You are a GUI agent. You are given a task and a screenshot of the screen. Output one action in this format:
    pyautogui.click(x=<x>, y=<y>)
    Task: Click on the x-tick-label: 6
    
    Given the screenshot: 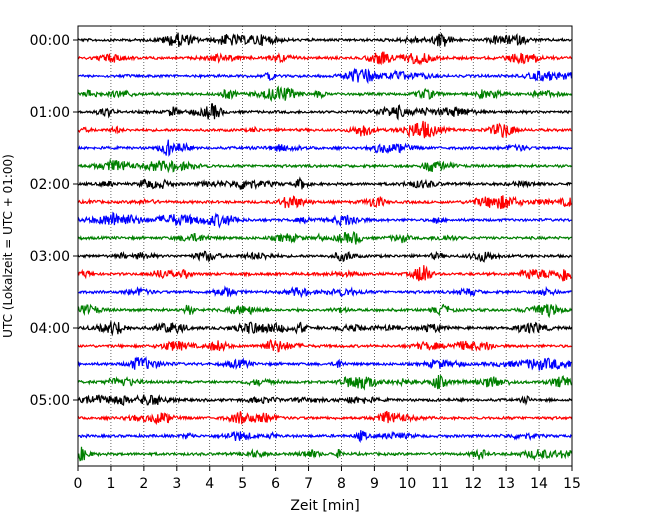 What is the action you would take?
    pyautogui.click(x=275, y=484)
    